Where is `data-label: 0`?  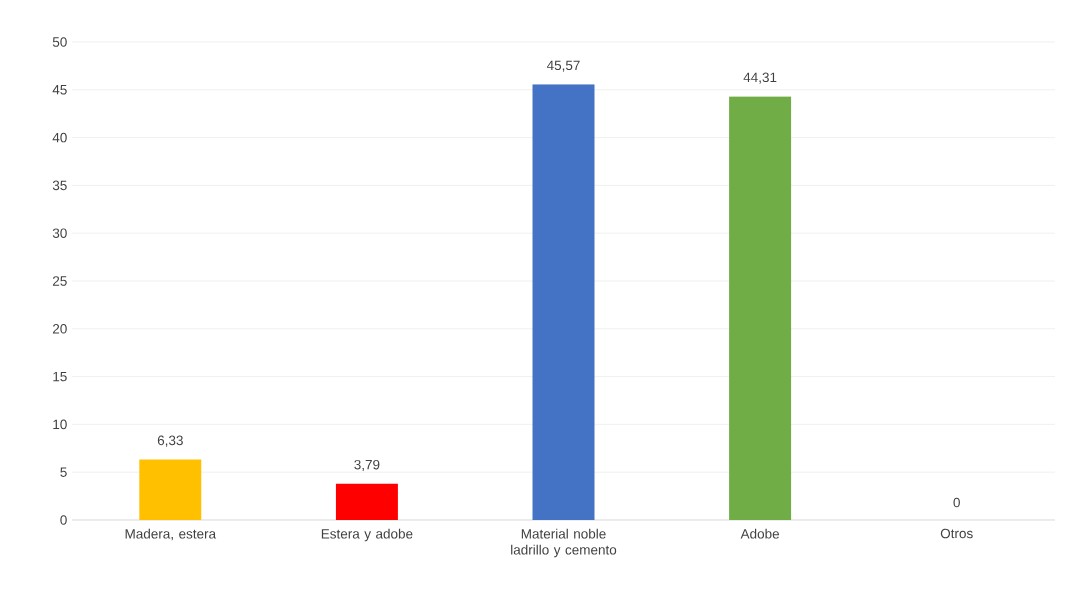
data-label: 0 is located at coordinates (956, 502).